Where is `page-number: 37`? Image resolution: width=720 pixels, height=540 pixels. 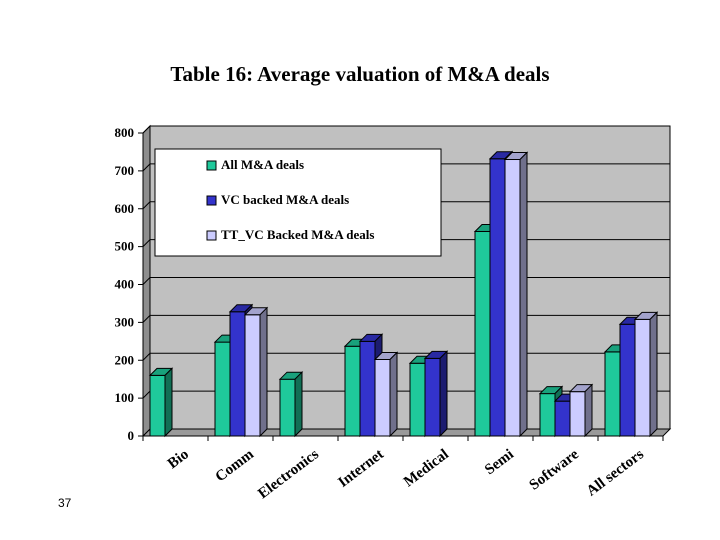 page-number: 37 is located at coordinates (65, 503).